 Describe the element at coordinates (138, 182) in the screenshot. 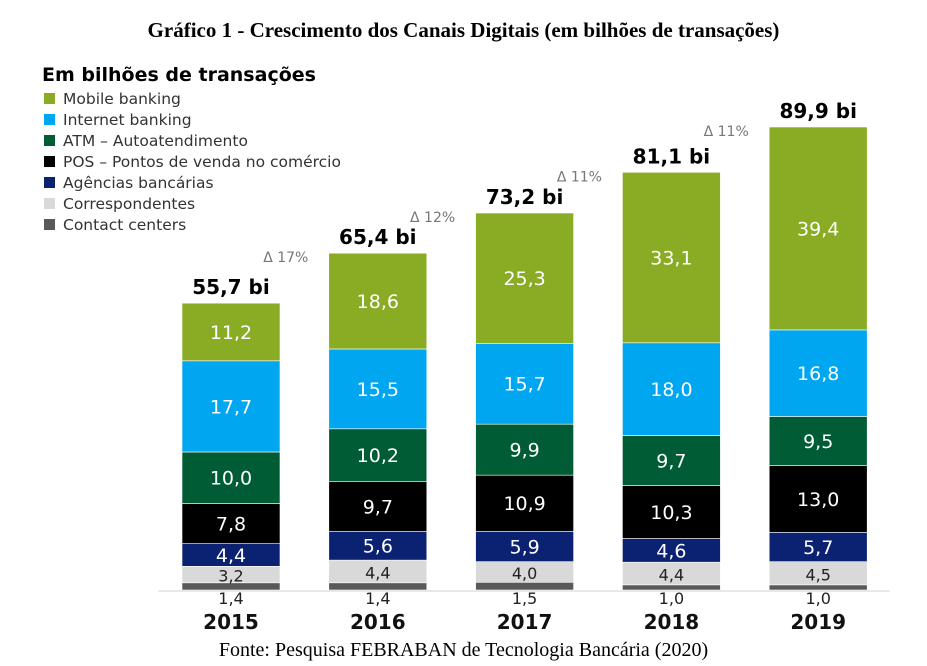

I see `legend-label: Agências bancárias` at that location.